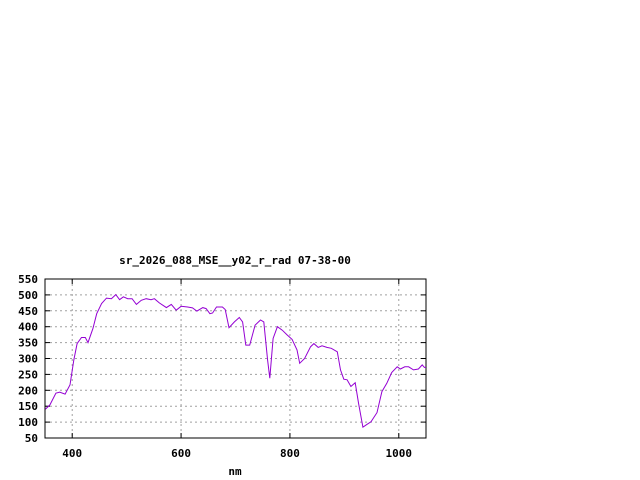  Describe the element at coordinates (235, 260) in the screenshot. I see `chart-title: sr_2026_088_MSE__y02_r_rad 07-38-00` at that location.